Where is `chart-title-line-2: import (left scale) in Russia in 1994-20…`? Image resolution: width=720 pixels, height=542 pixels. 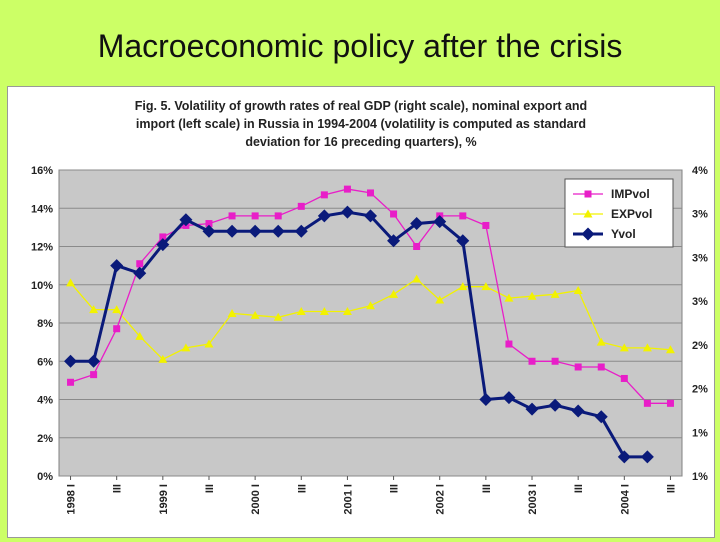 chart-title-line-2: import (left scale) in Russia in 1994-20… is located at coordinates (361, 124).